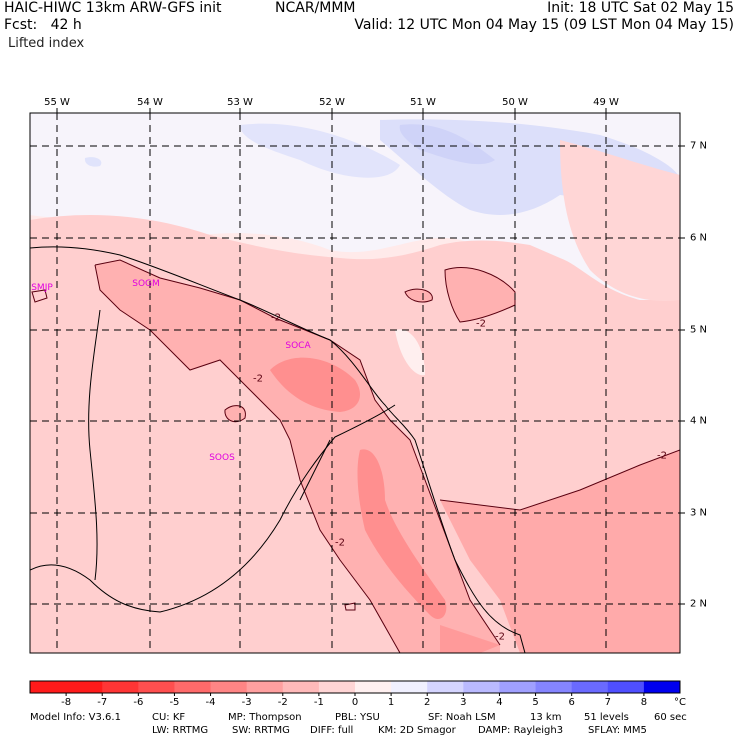 The image size is (740, 740). What do you see at coordinates (640, 8) in the screenshot?
I see `init-time: Init: 18 UTC Sat 02 May 15` at bounding box center [640, 8].